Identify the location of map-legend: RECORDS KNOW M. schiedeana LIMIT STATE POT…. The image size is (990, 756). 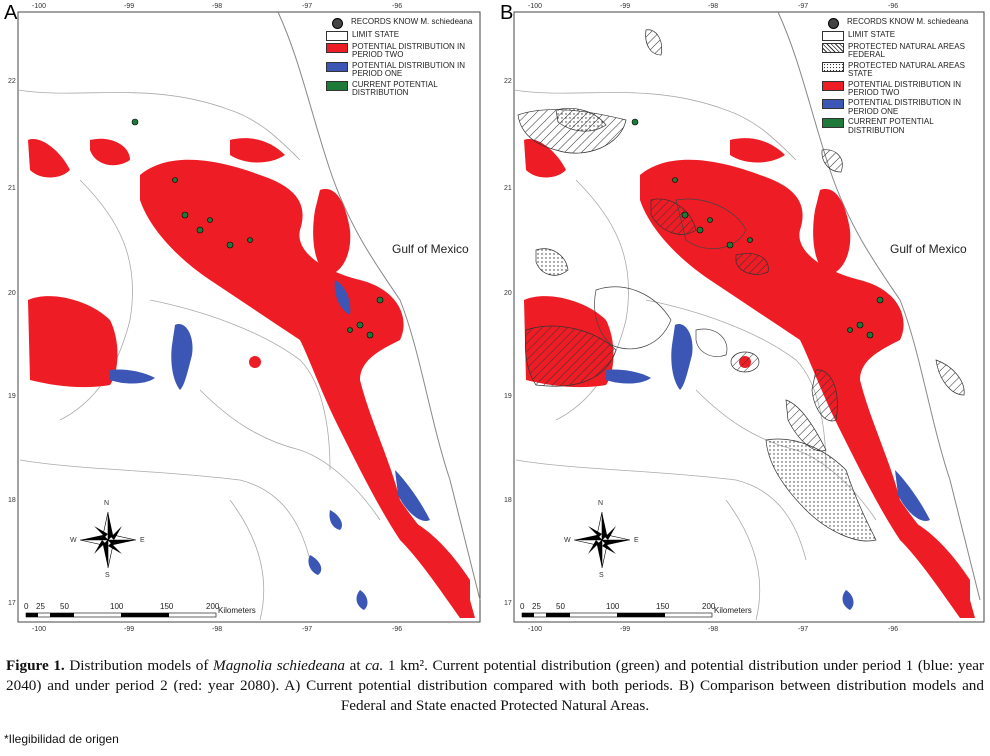
(406, 58).